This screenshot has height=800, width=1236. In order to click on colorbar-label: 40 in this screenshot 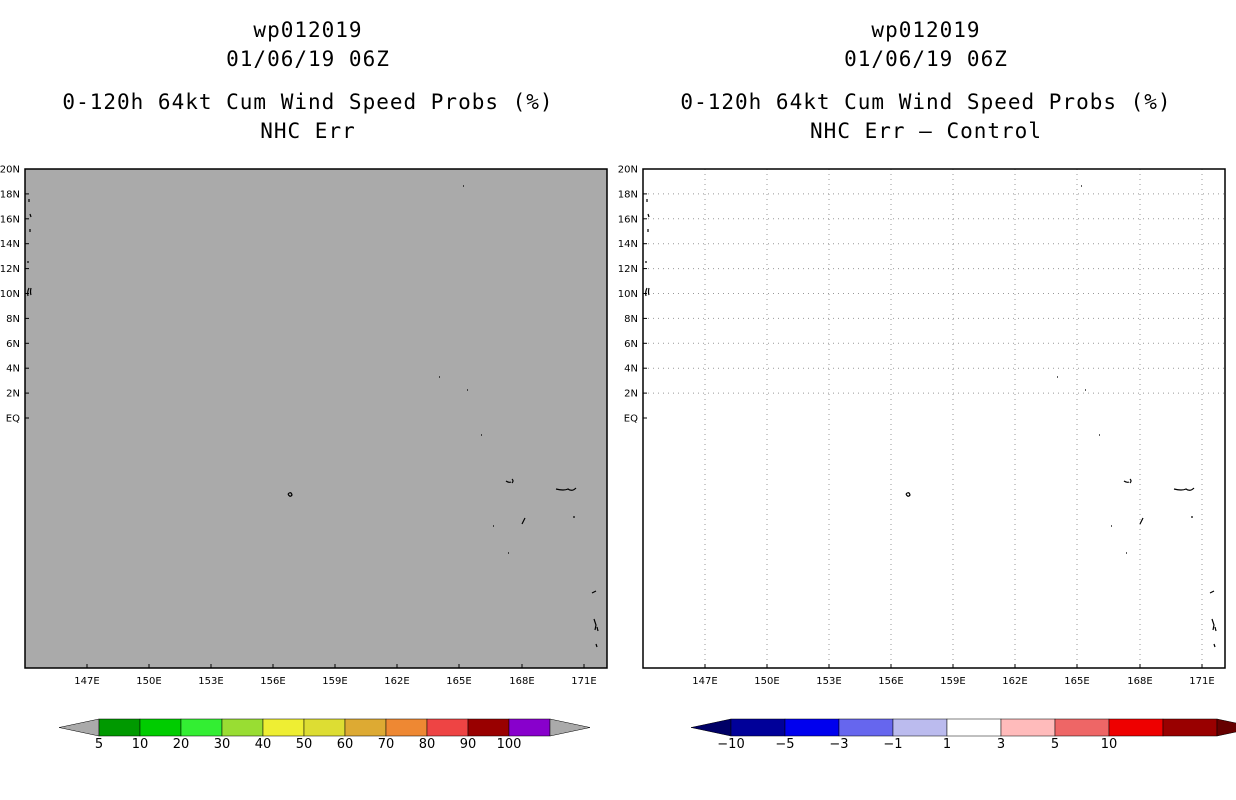, I will do `click(263, 744)`.